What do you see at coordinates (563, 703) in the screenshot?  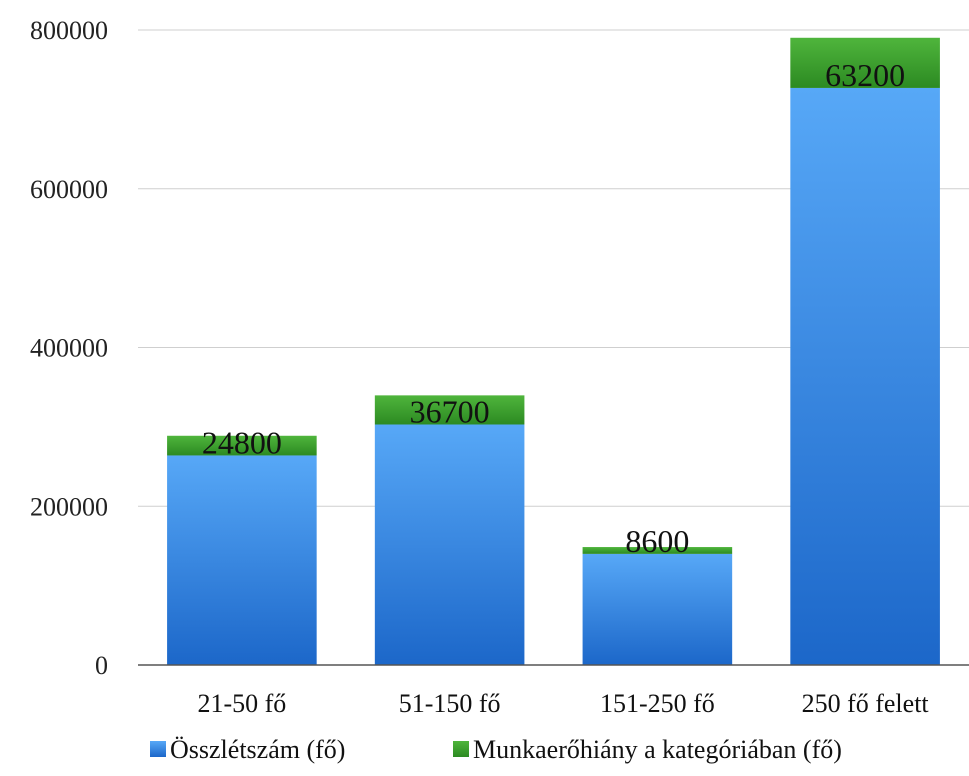 I see `x-axis-categories: 21-50 fő 51-150 fő 151-250 fő 250 fő felett` at bounding box center [563, 703].